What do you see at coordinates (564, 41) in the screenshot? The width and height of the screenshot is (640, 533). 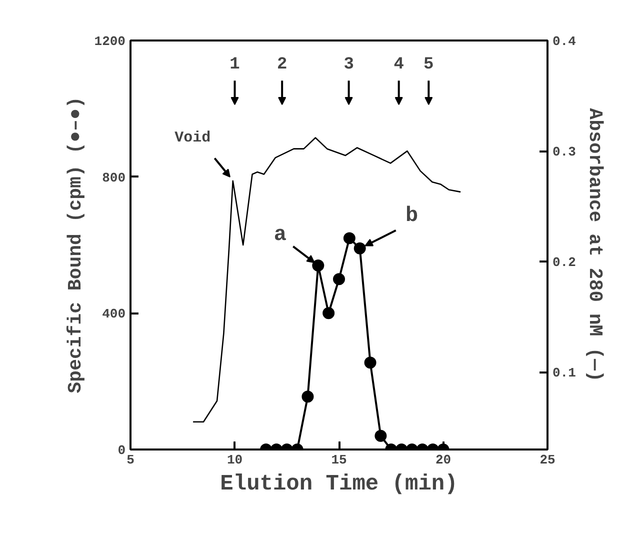 I see `y2-tick-label: 0.4` at bounding box center [564, 41].